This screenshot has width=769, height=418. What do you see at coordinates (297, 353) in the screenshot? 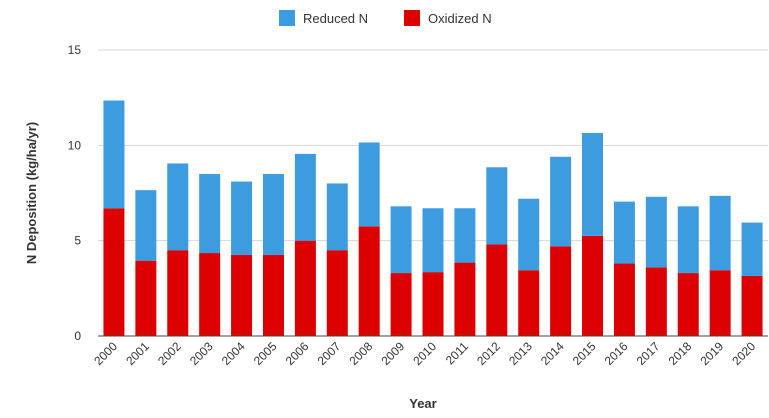
I see `x-tick-label: 2006` at bounding box center [297, 353].